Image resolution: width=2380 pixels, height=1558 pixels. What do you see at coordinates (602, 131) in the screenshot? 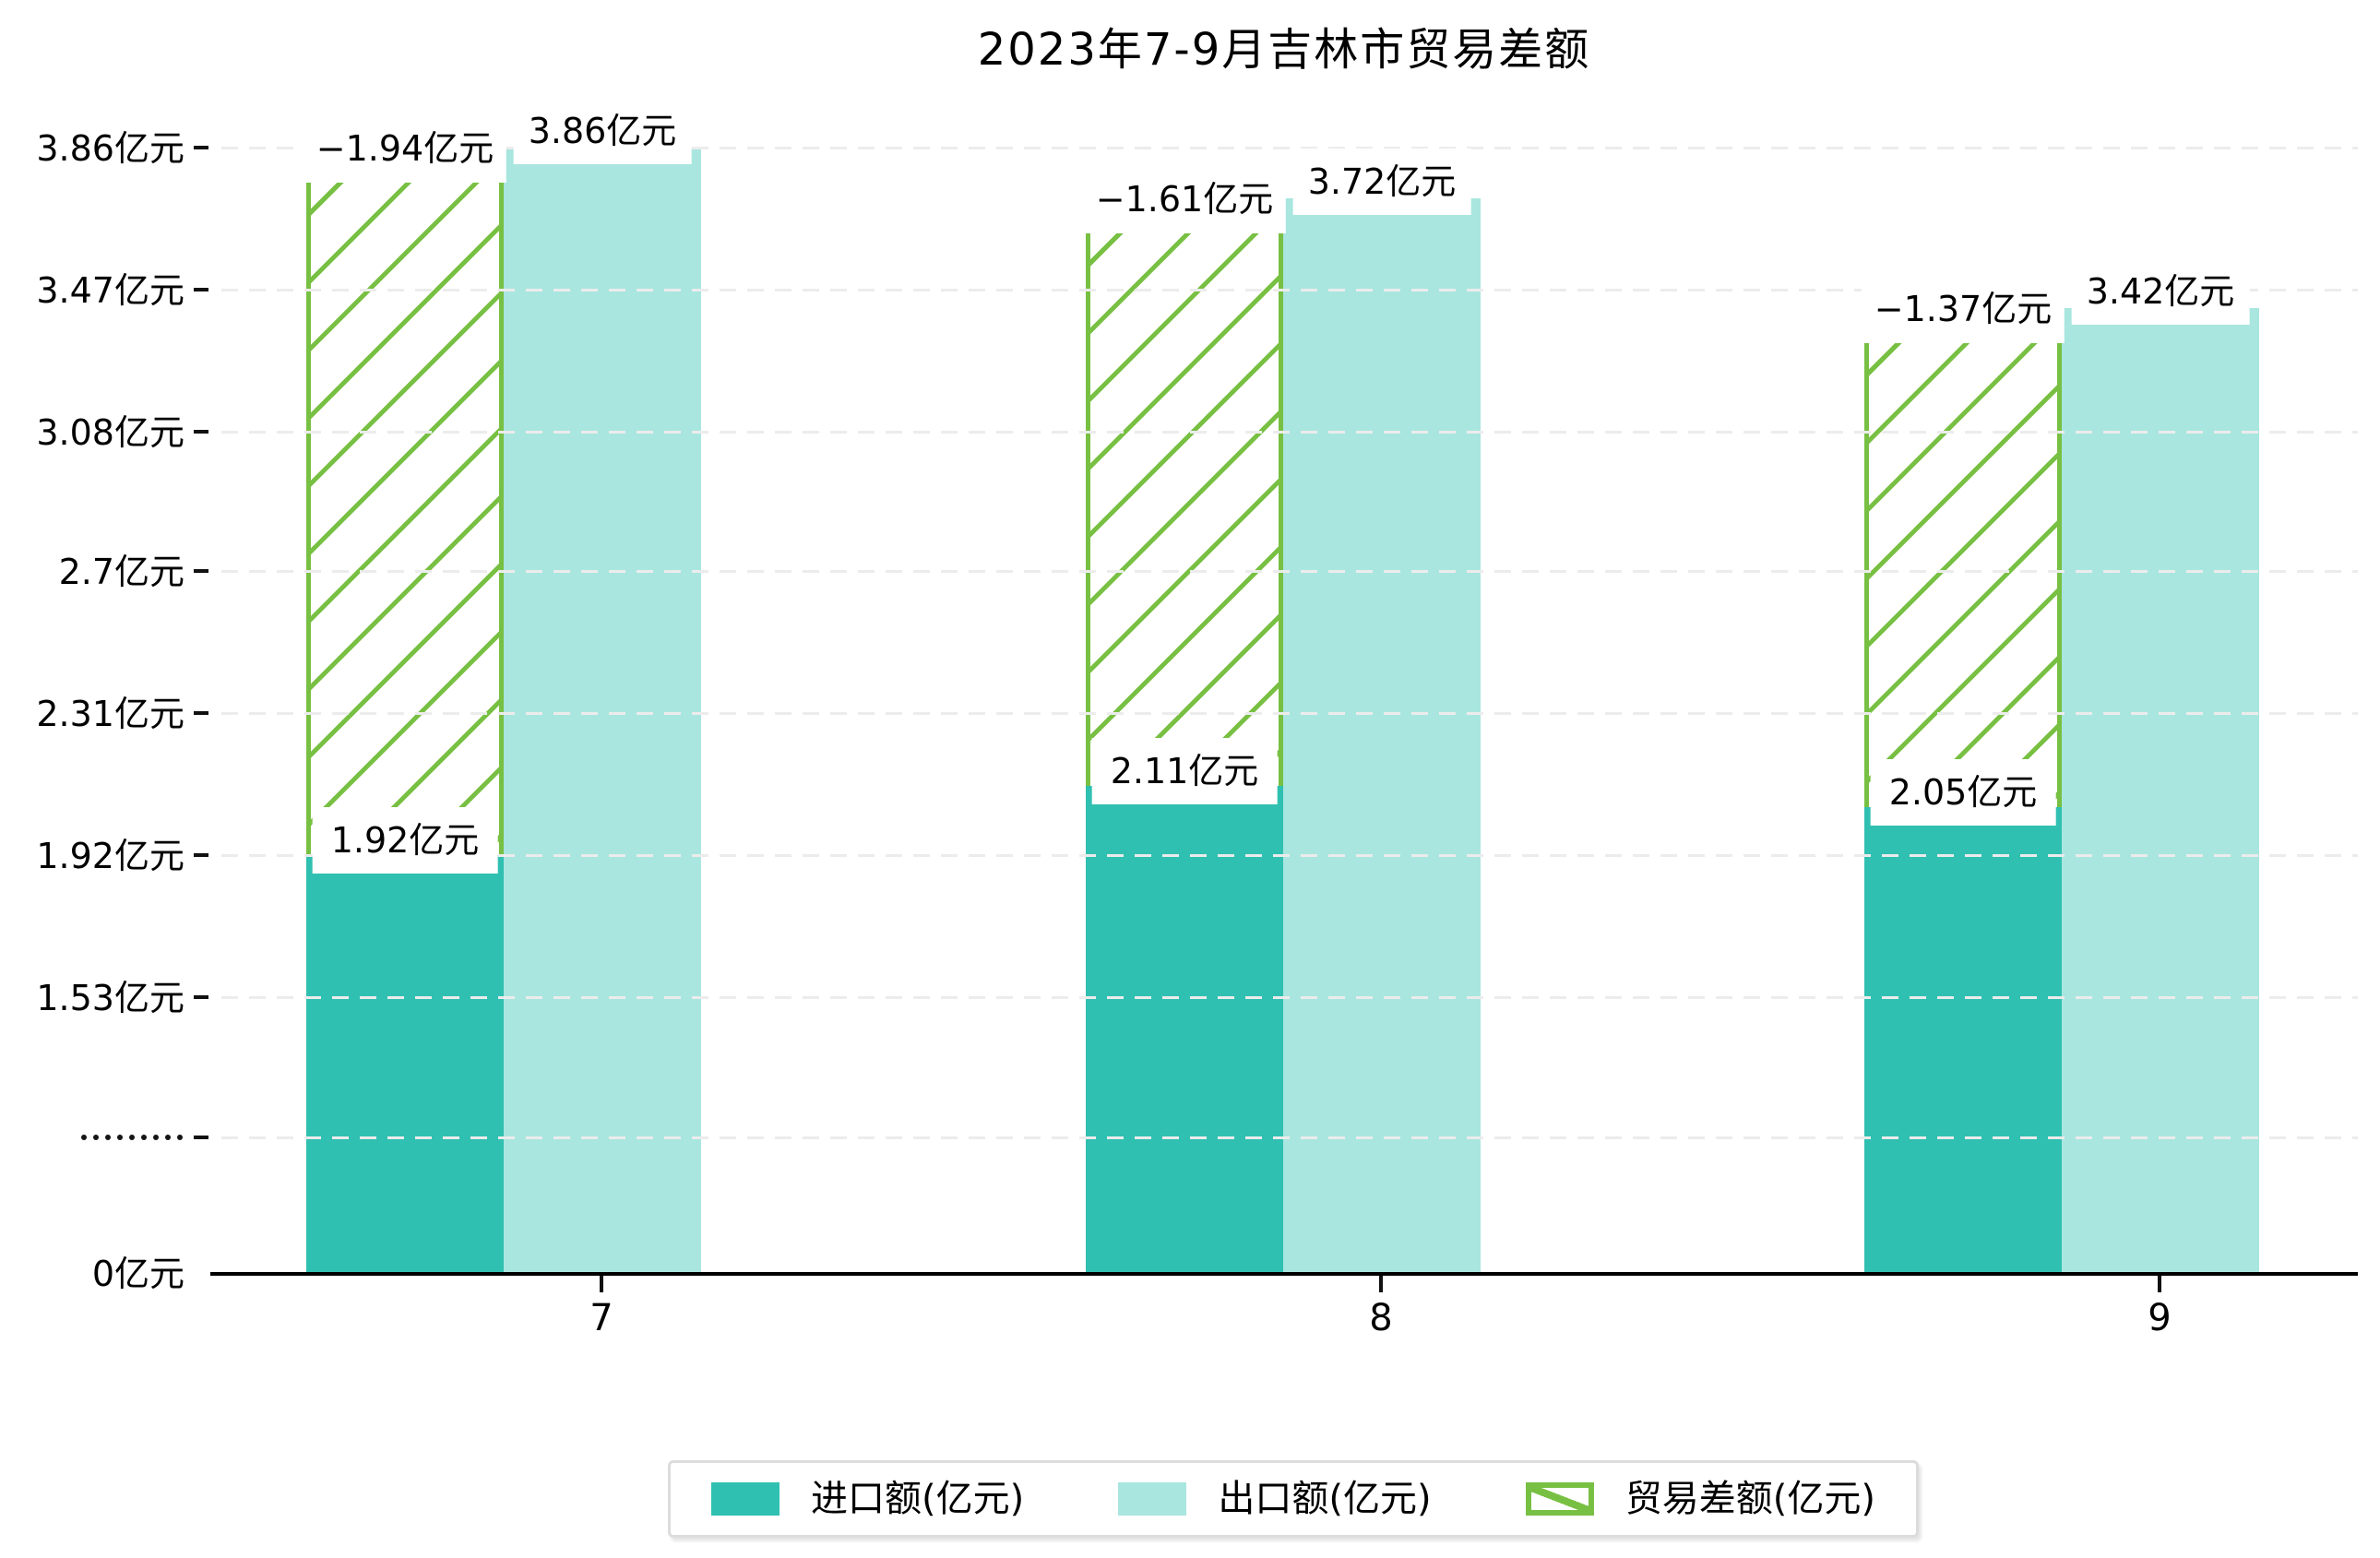
I see `export-value-label: 3.86亿元` at bounding box center [602, 131].